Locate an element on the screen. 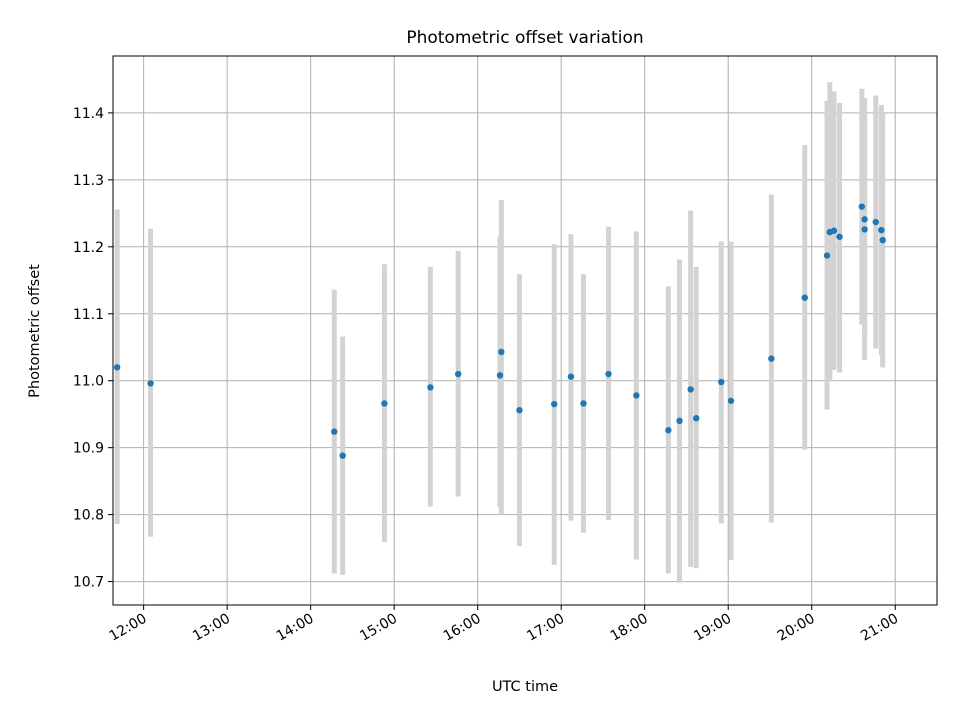 Image resolution: width=960 pixels, height=720 pixels. y-tick-label: 11.2 is located at coordinates (88, 248).